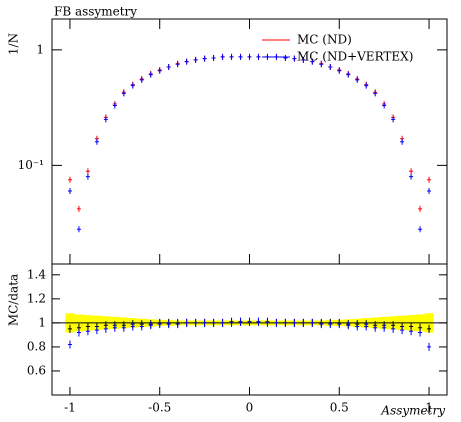  Describe the element at coordinates (95, 12) in the screenshot. I see `chart-title: FB assymetry` at that location.